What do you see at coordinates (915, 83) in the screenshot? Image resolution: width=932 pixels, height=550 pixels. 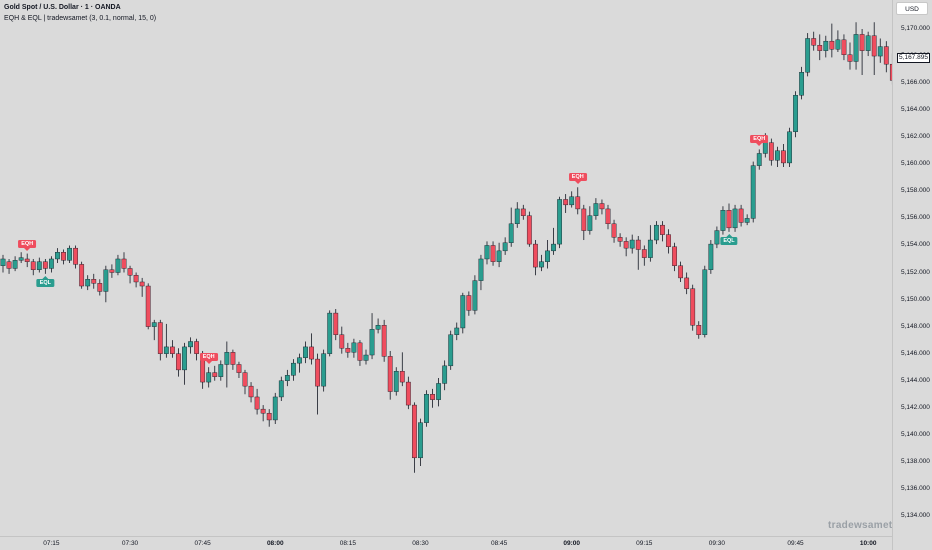 I see `price-tick-label: 5,166.000` at bounding box center [915, 83].